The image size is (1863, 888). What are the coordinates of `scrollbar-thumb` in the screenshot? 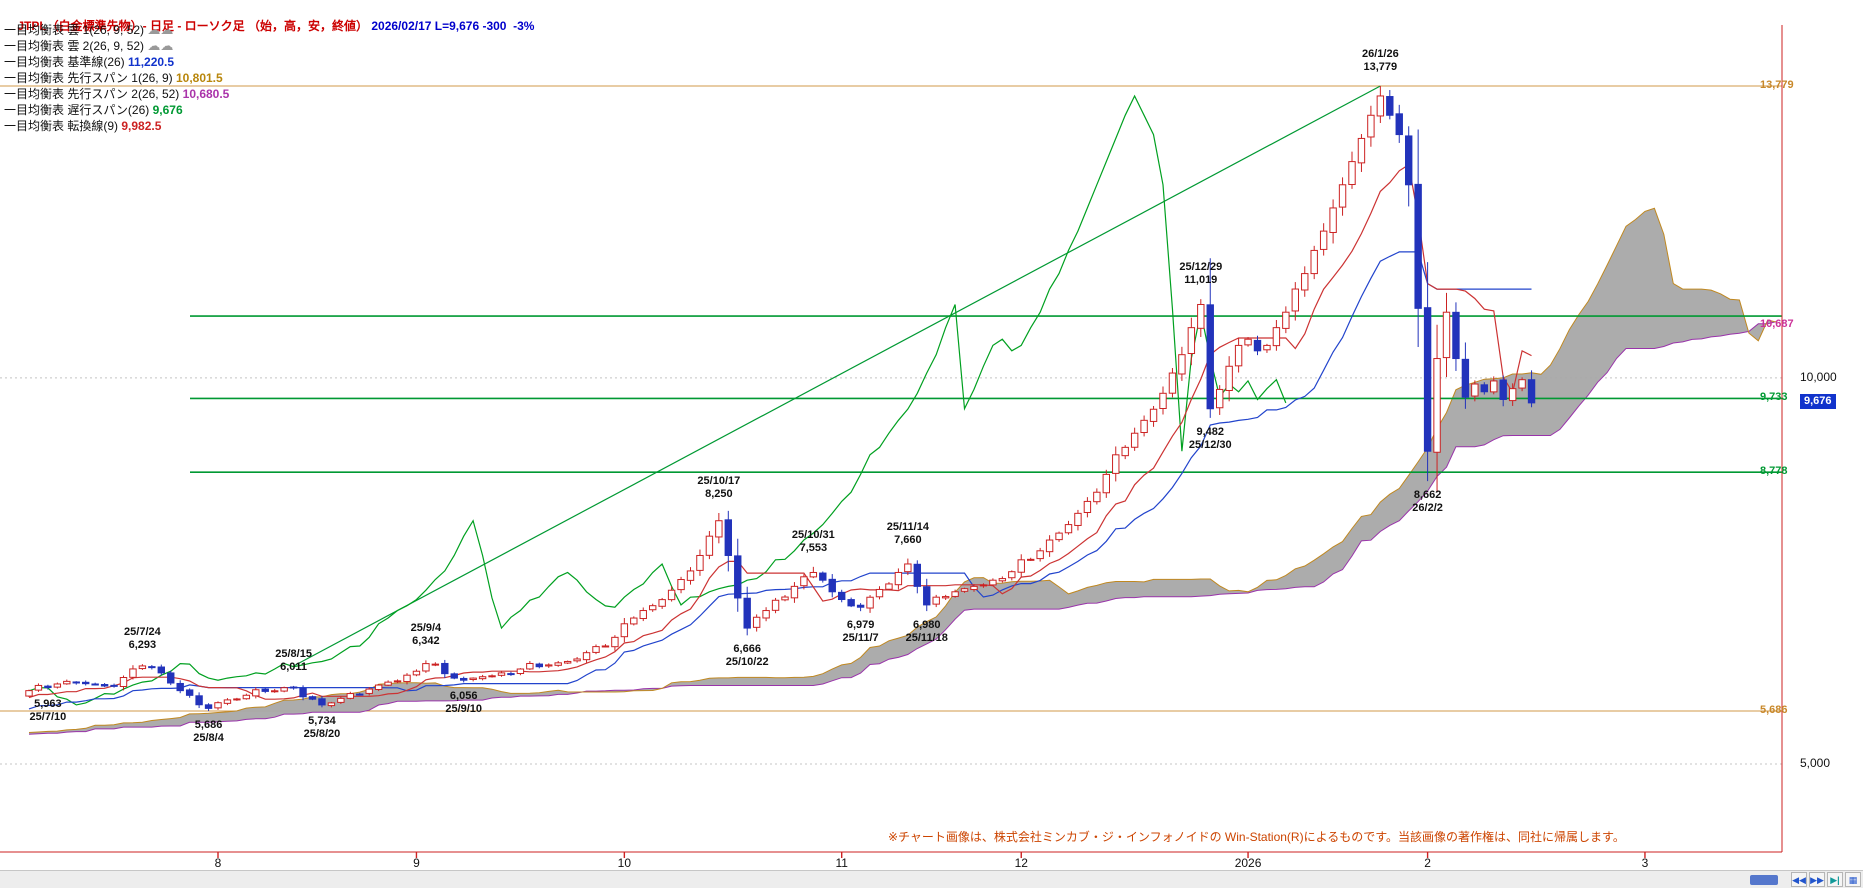 It's located at (1764, 880).